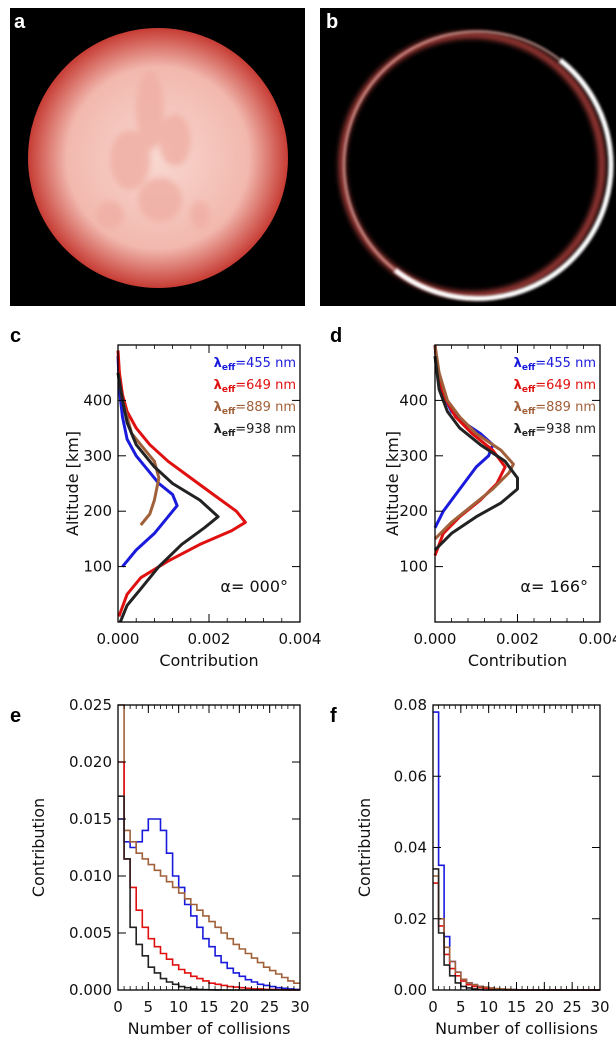  I want to click on y-tick-label: 0.02, so click(410, 919).